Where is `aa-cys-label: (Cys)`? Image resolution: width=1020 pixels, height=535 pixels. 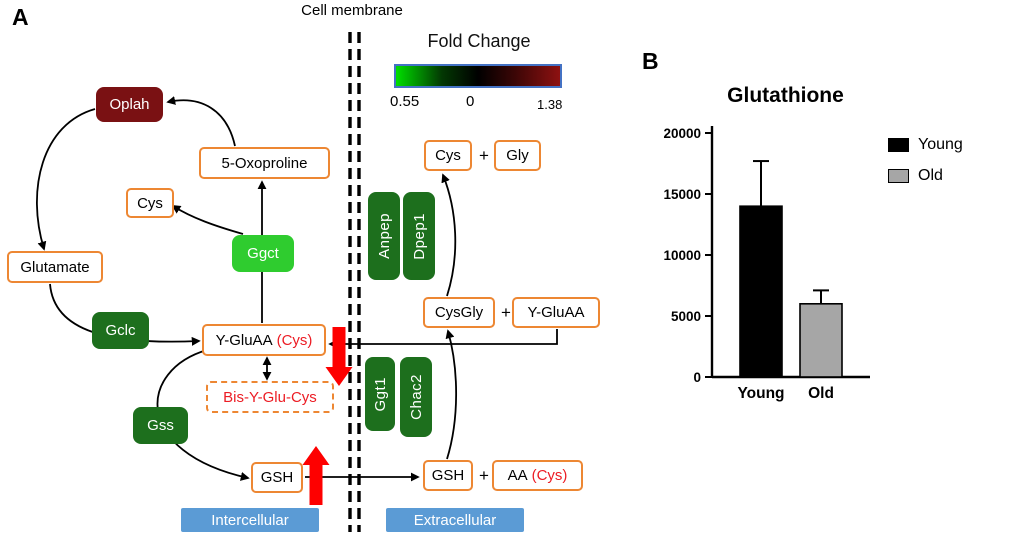 aa-cys-label: (Cys) is located at coordinates (549, 475).